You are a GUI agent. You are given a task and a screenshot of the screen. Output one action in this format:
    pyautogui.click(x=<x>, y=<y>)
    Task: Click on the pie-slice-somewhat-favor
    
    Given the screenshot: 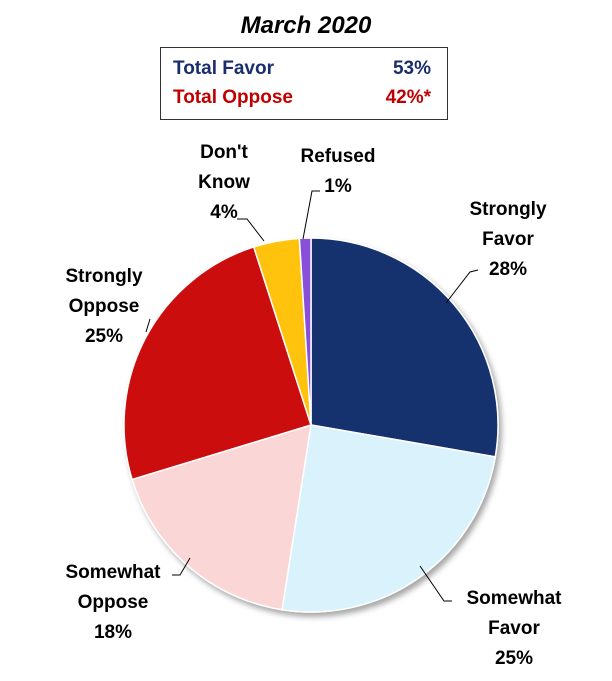 What is the action you would take?
    pyautogui.click(x=389, y=518)
    